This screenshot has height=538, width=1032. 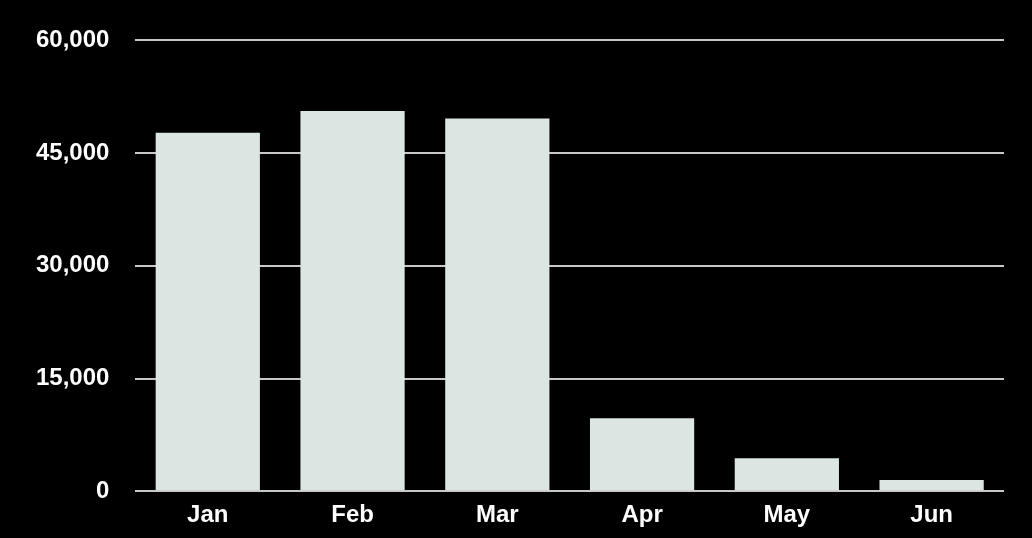 I want to click on y-tick-label: 15,000, so click(x=73, y=377).